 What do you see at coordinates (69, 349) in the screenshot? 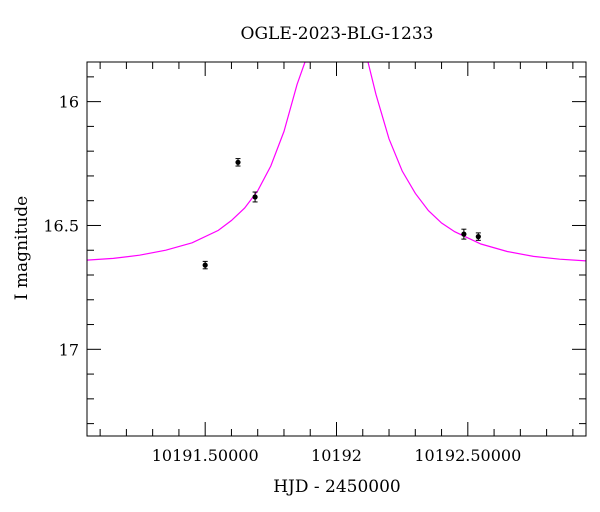
I see `y-tick-label: 17` at bounding box center [69, 349].